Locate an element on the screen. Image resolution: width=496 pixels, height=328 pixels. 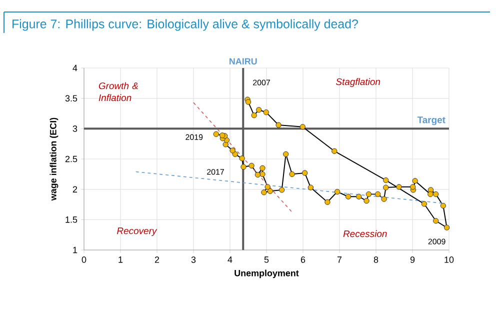
y-tick-label: 2 is located at coordinates (75, 189).